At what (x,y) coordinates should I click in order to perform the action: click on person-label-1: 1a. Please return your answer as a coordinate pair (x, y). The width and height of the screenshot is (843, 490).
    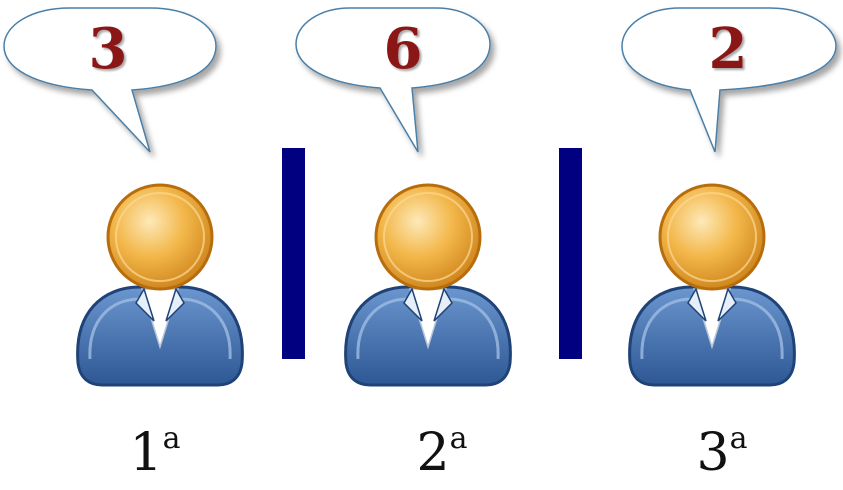
    Looking at the image, I should click on (155, 452).